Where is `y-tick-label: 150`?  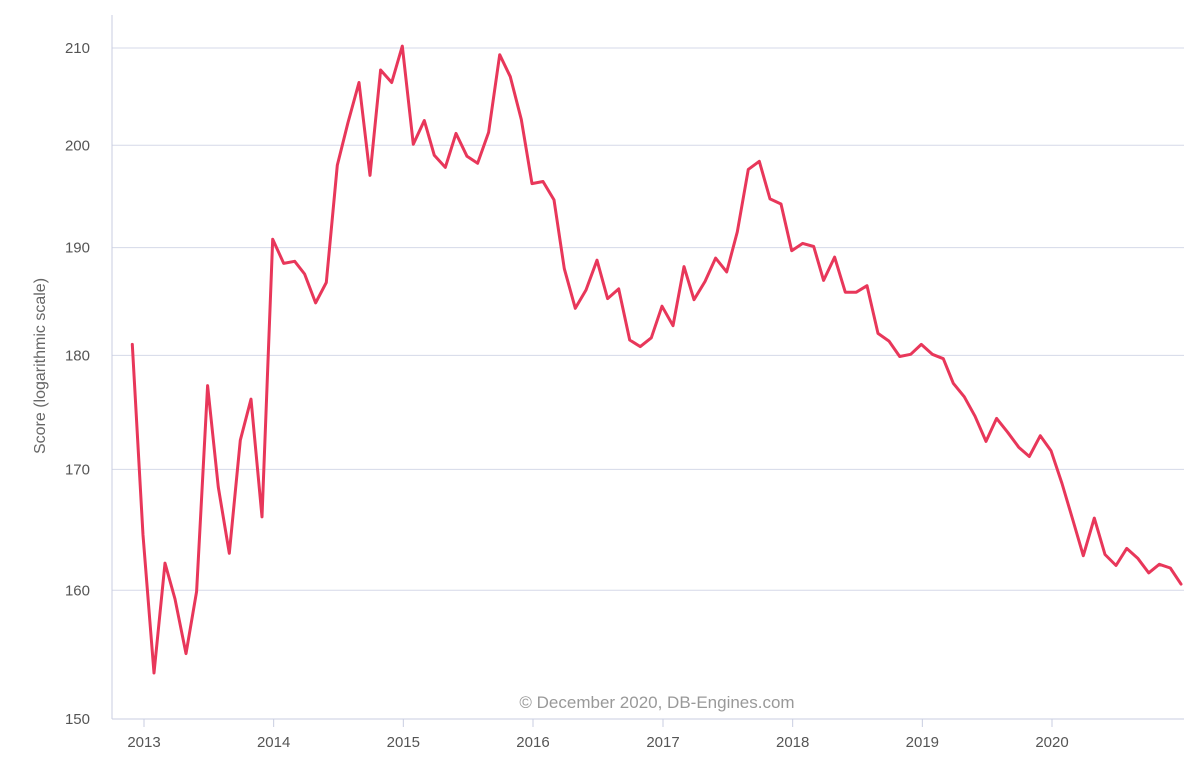 y-tick-label: 150 is located at coordinates (77, 719).